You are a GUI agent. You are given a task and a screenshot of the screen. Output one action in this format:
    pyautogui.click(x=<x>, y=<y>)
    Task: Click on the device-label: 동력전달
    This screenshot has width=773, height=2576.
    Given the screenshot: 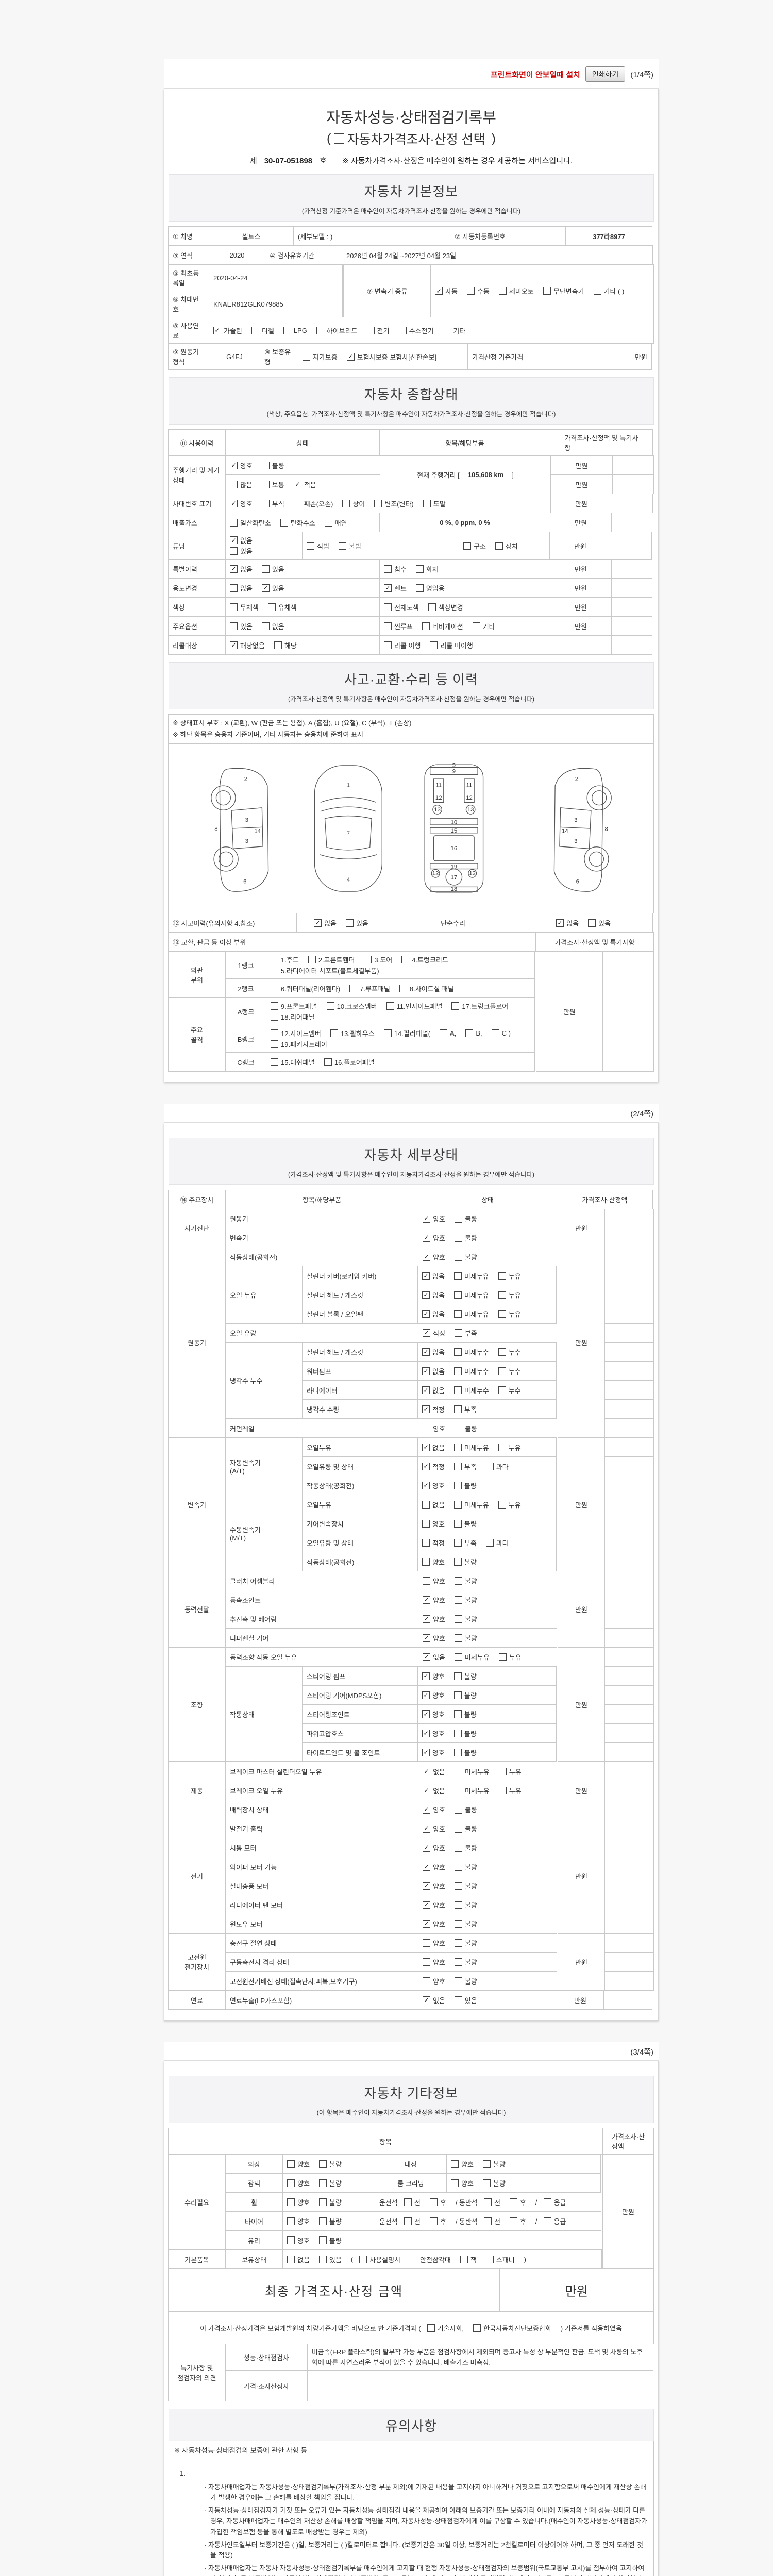 What is the action you would take?
    pyautogui.click(x=197, y=1609)
    